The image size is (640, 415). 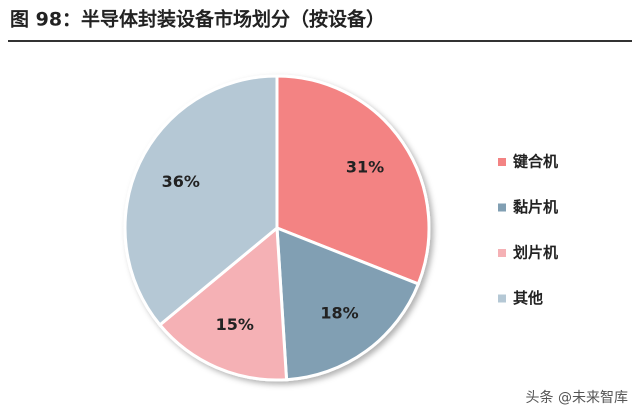 What do you see at coordinates (235, 324) in the screenshot?
I see `data-label: 15%` at bounding box center [235, 324].